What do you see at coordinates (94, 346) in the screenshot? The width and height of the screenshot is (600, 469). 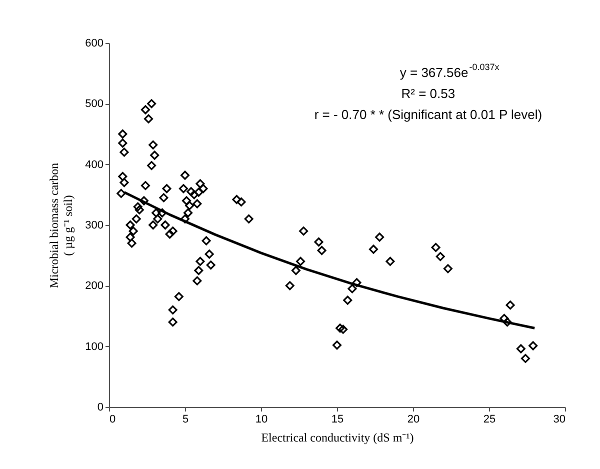 I see `y-tick-label: 100` at bounding box center [94, 346].